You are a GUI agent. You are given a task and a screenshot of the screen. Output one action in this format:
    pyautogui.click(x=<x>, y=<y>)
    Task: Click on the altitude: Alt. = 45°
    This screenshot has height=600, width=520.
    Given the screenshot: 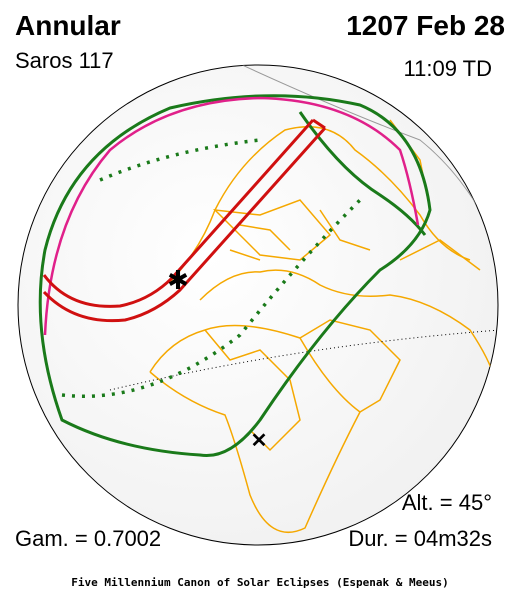 What is the action you would take?
    pyautogui.click(x=447, y=502)
    